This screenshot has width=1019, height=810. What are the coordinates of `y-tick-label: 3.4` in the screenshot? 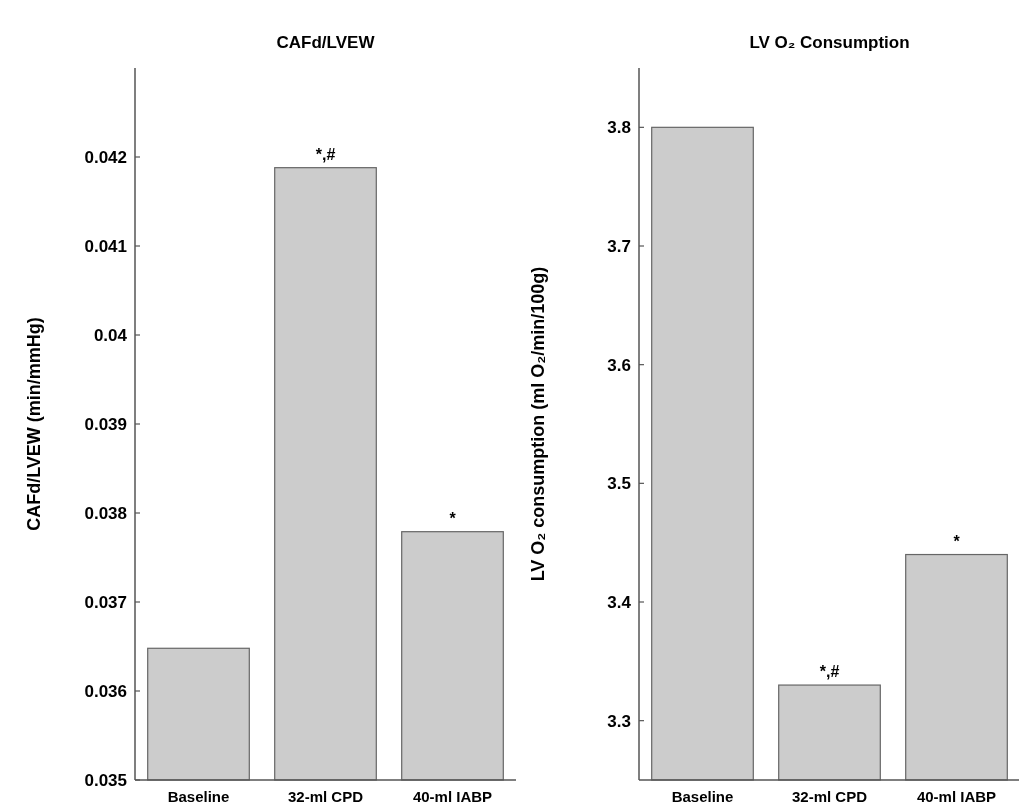 It's located at (619, 602).